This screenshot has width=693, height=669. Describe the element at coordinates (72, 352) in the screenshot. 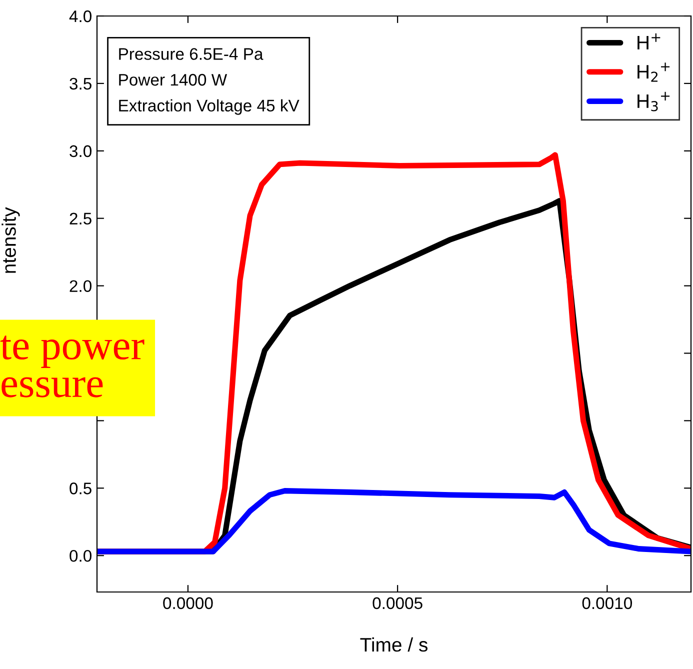

I see `annotation: te power` at that location.